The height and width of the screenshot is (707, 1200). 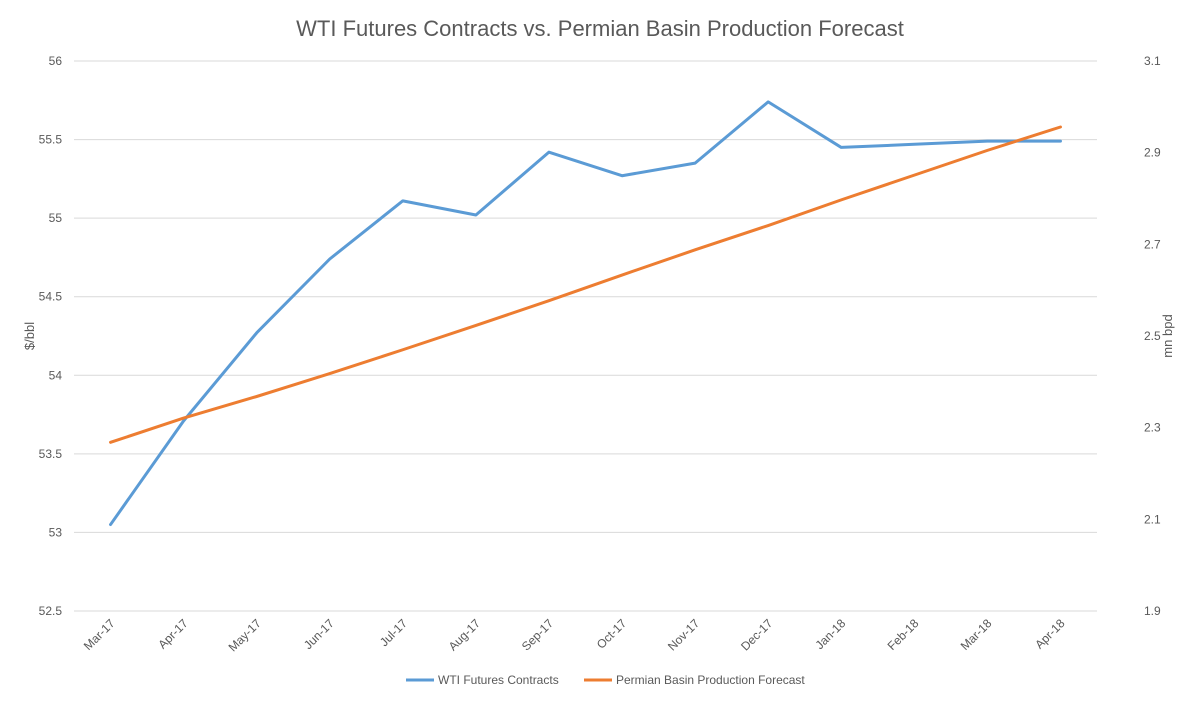 I want to click on legend-item: Permian Basin Production Forecast, so click(x=694, y=680).